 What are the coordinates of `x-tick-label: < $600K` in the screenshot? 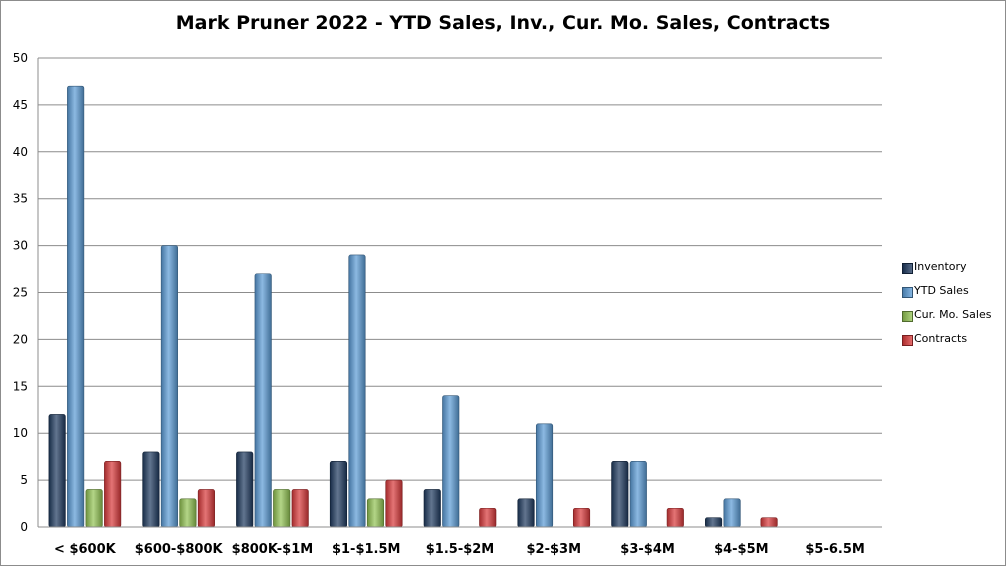 It's located at (85, 549).